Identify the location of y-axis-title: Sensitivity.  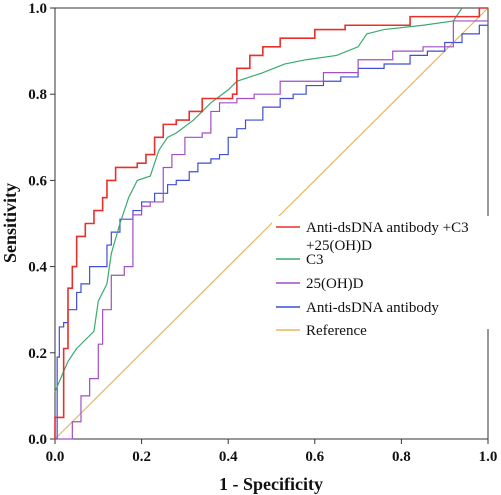
(10, 223).